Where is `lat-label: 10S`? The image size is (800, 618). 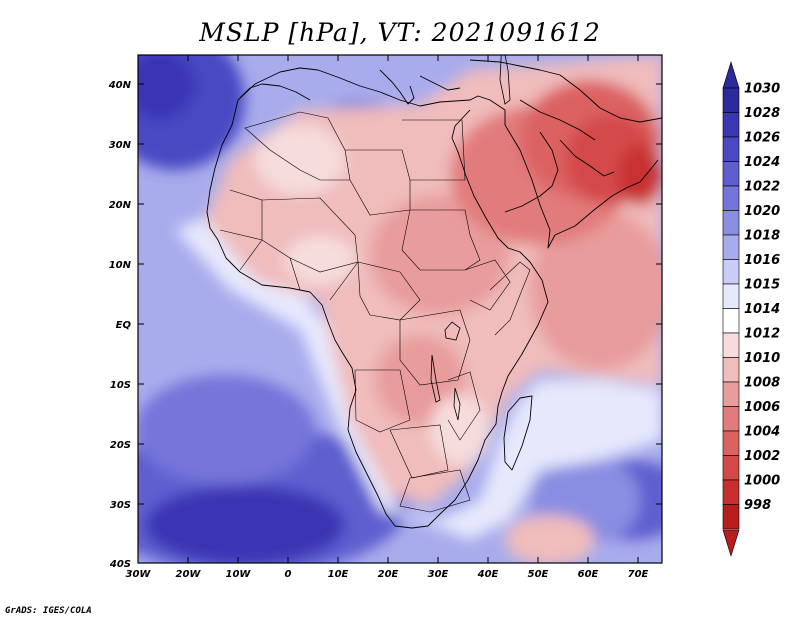 lat-label: 10S is located at coordinates (120, 385).